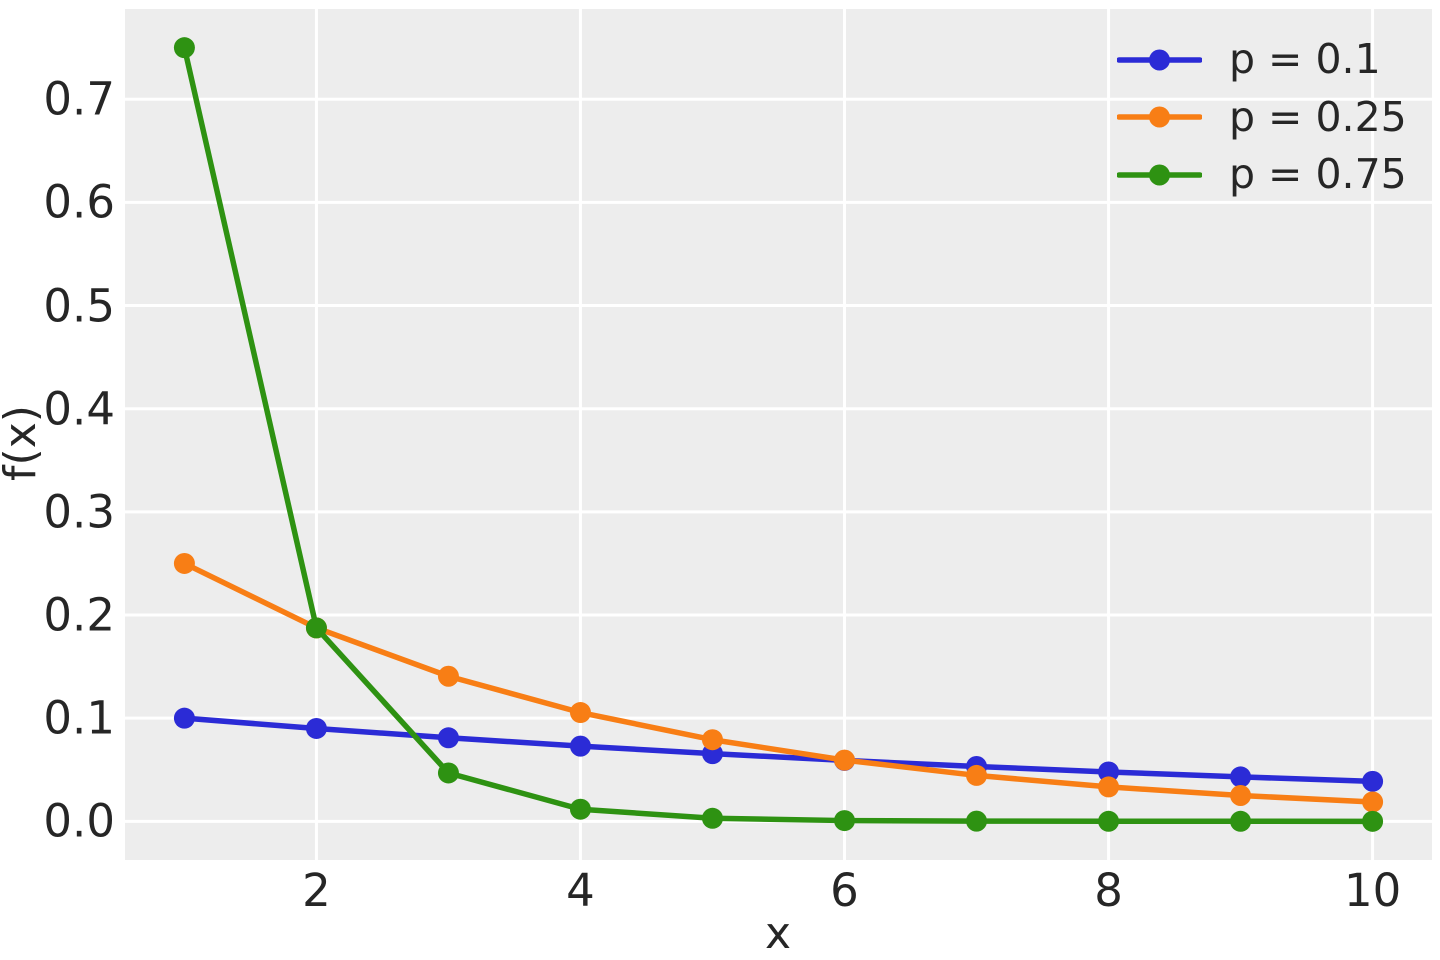 The width and height of the screenshot is (1440, 960). I want to click on legend-entry-1: p = 0.25, so click(1262, 118).